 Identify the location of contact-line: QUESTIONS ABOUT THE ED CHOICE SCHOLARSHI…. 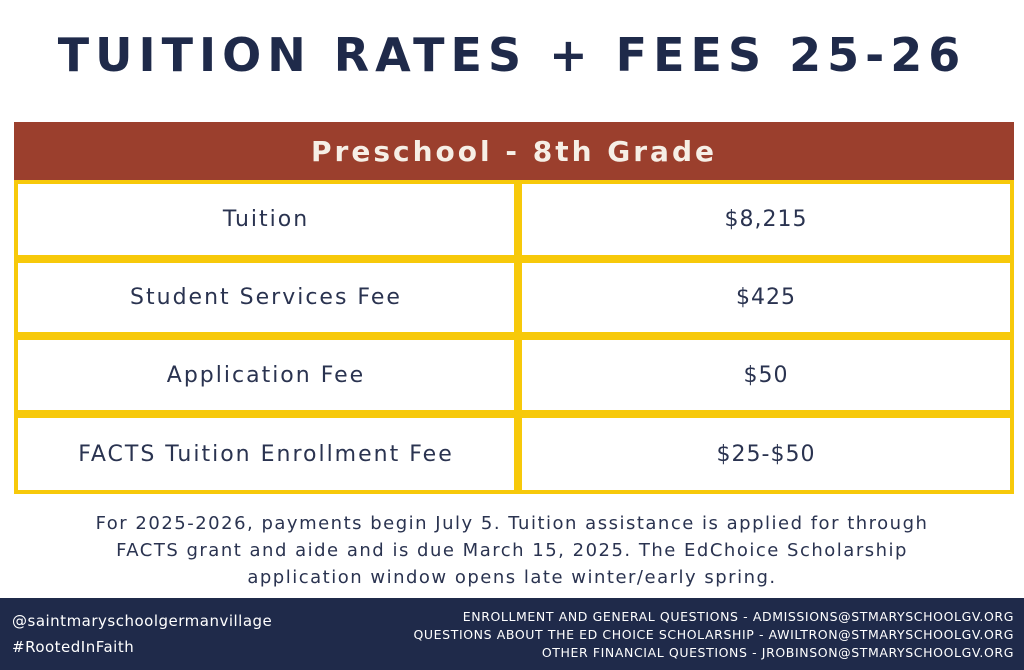
(713, 634).